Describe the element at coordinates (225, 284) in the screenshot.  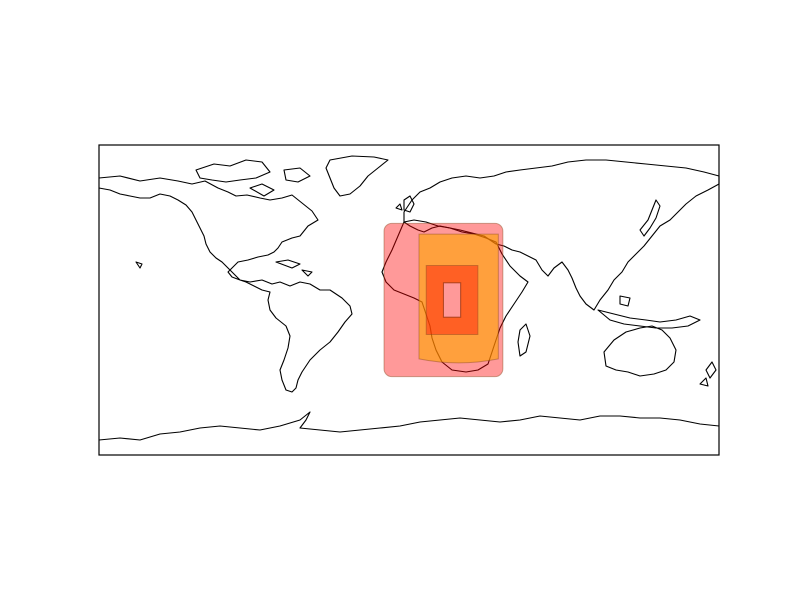
I see `coastline-north-america` at that location.